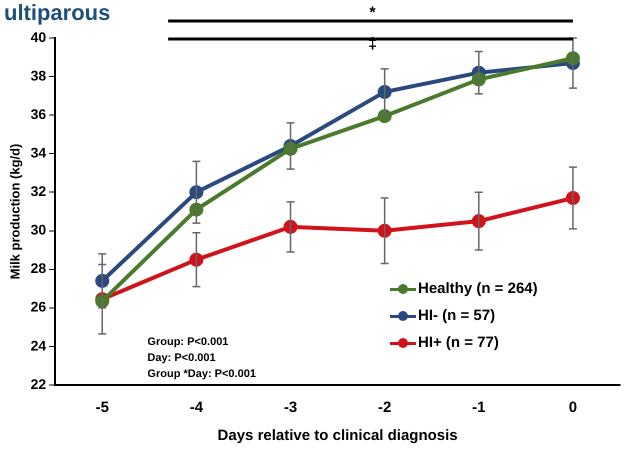 The height and width of the screenshot is (451, 630). I want to click on x-axis-title: Days relative to clinical diagnosis, so click(338, 435).